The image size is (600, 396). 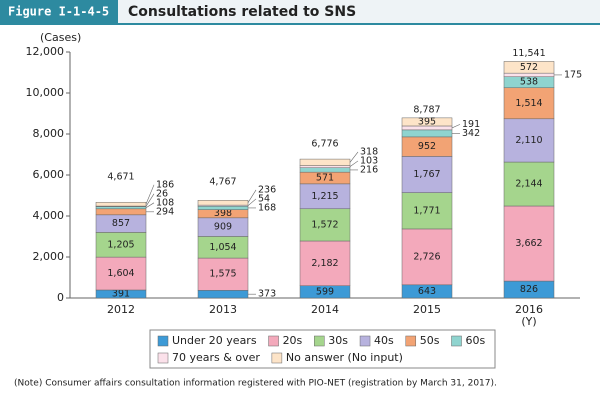 I want to click on value-label: 2,726, so click(x=426, y=256).